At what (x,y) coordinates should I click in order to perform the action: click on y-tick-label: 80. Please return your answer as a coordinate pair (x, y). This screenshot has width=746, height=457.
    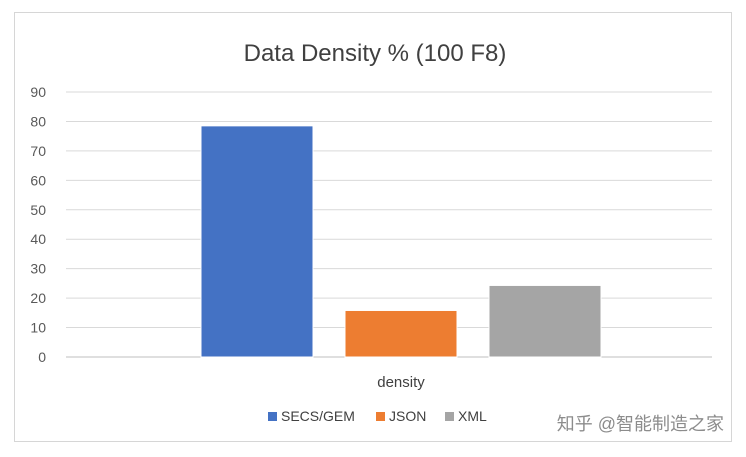
    Looking at the image, I should click on (38, 121).